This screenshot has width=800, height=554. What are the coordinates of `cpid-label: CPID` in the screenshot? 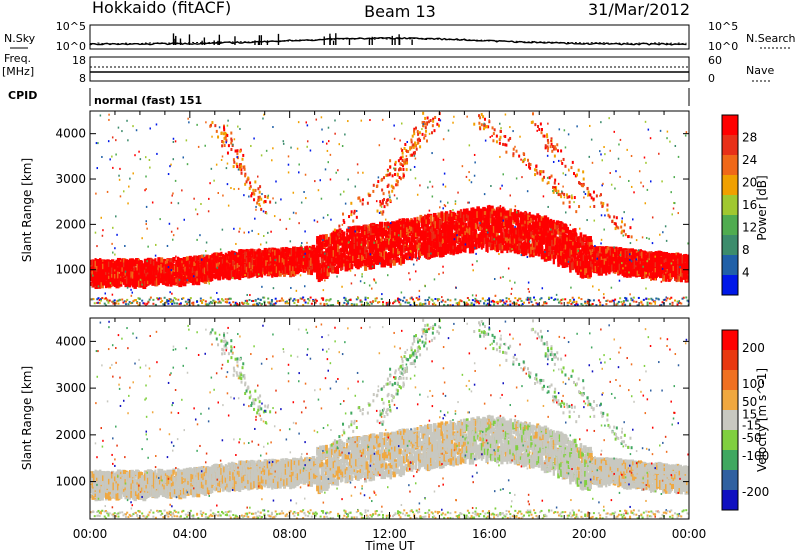 It's located at (22, 95).